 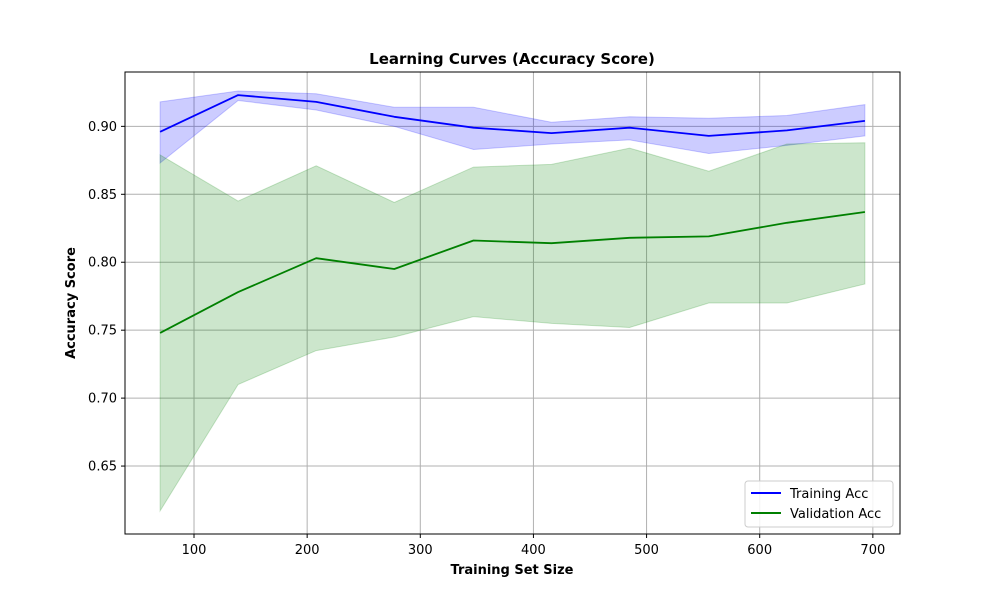 I want to click on legend-label-training: Training Acc, so click(x=828, y=494).